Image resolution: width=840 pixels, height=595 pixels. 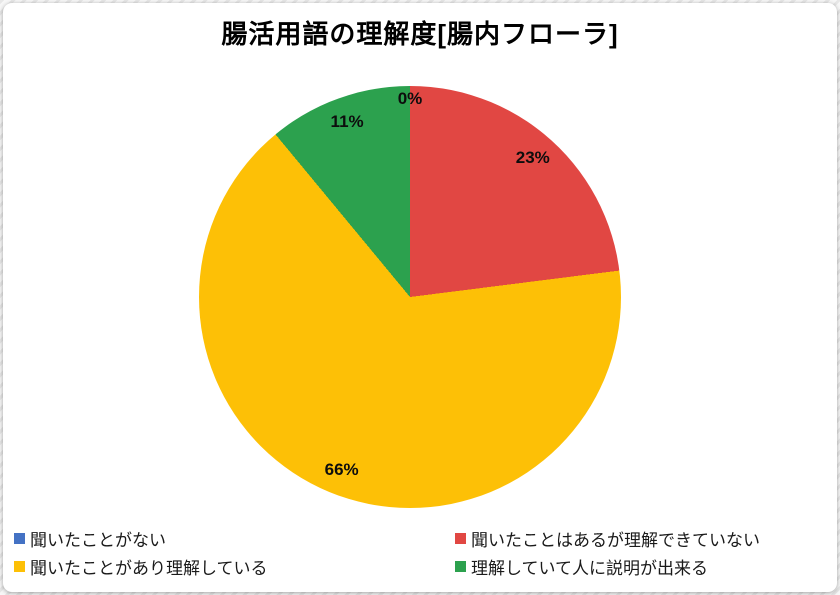 What do you see at coordinates (615, 540) in the screenshot?
I see `legend-label: 聞いたことはあるが理解できていない` at bounding box center [615, 540].